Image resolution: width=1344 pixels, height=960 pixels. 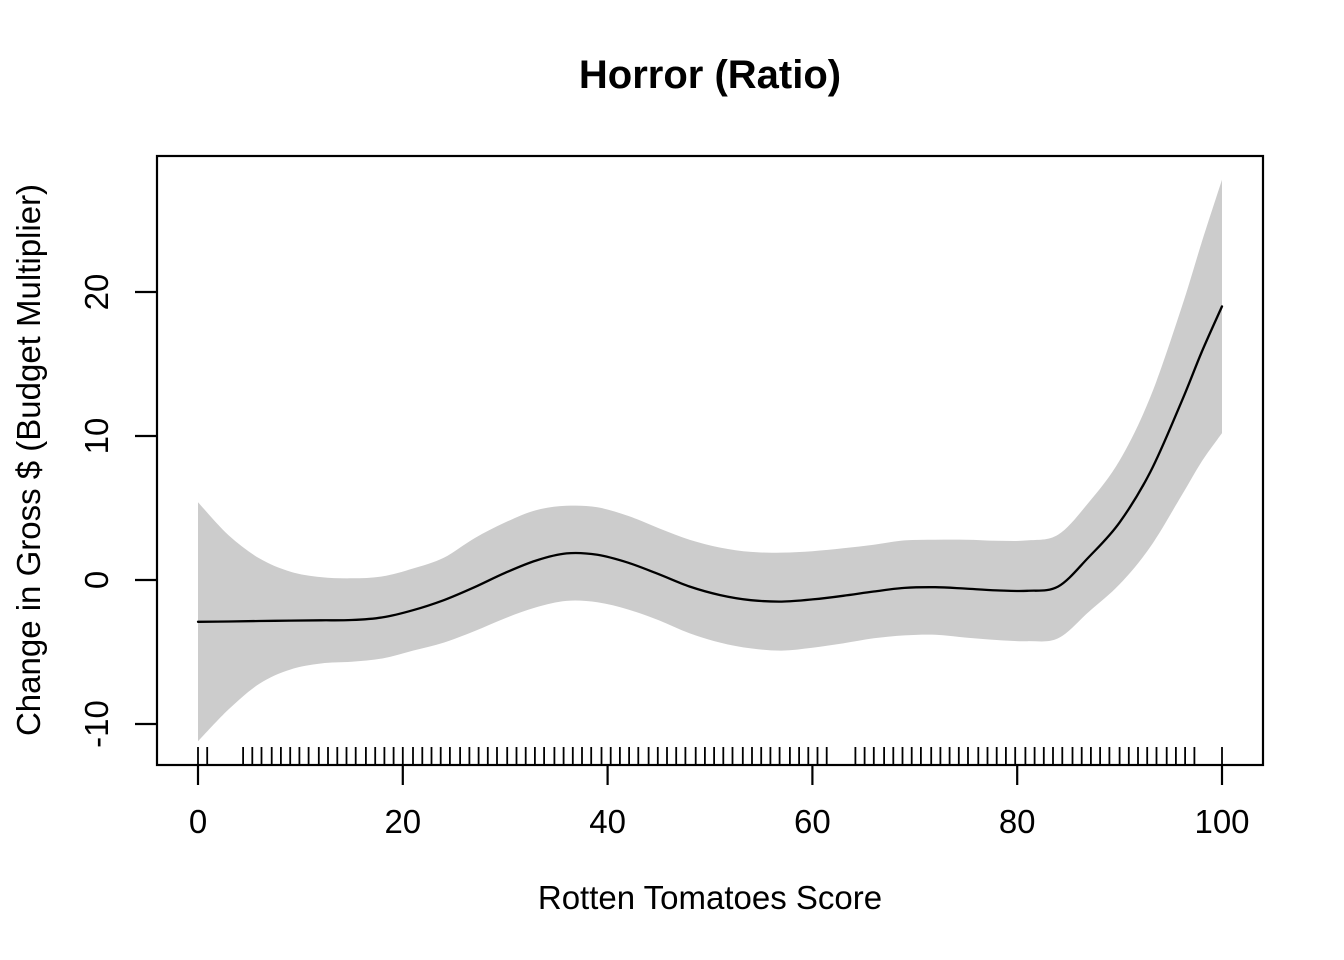 I want to click on x-axis-tick-label: 20, so click(x=402, y=821).